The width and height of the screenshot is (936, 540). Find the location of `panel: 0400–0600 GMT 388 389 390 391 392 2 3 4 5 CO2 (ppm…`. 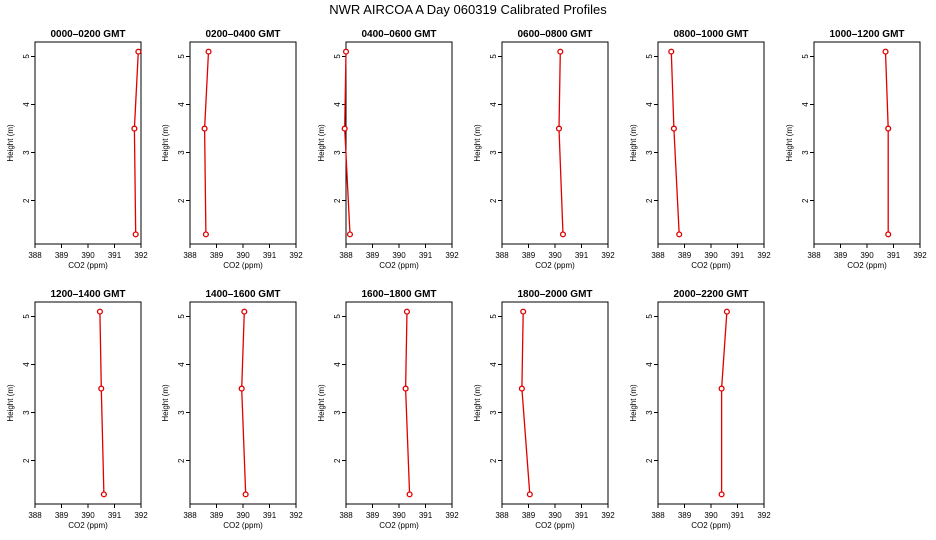

panel: 0400–0600 GMT 388 389 390 391 392 2 3 4 5 CO2 (ppm… is located at coordinates (388, 149).